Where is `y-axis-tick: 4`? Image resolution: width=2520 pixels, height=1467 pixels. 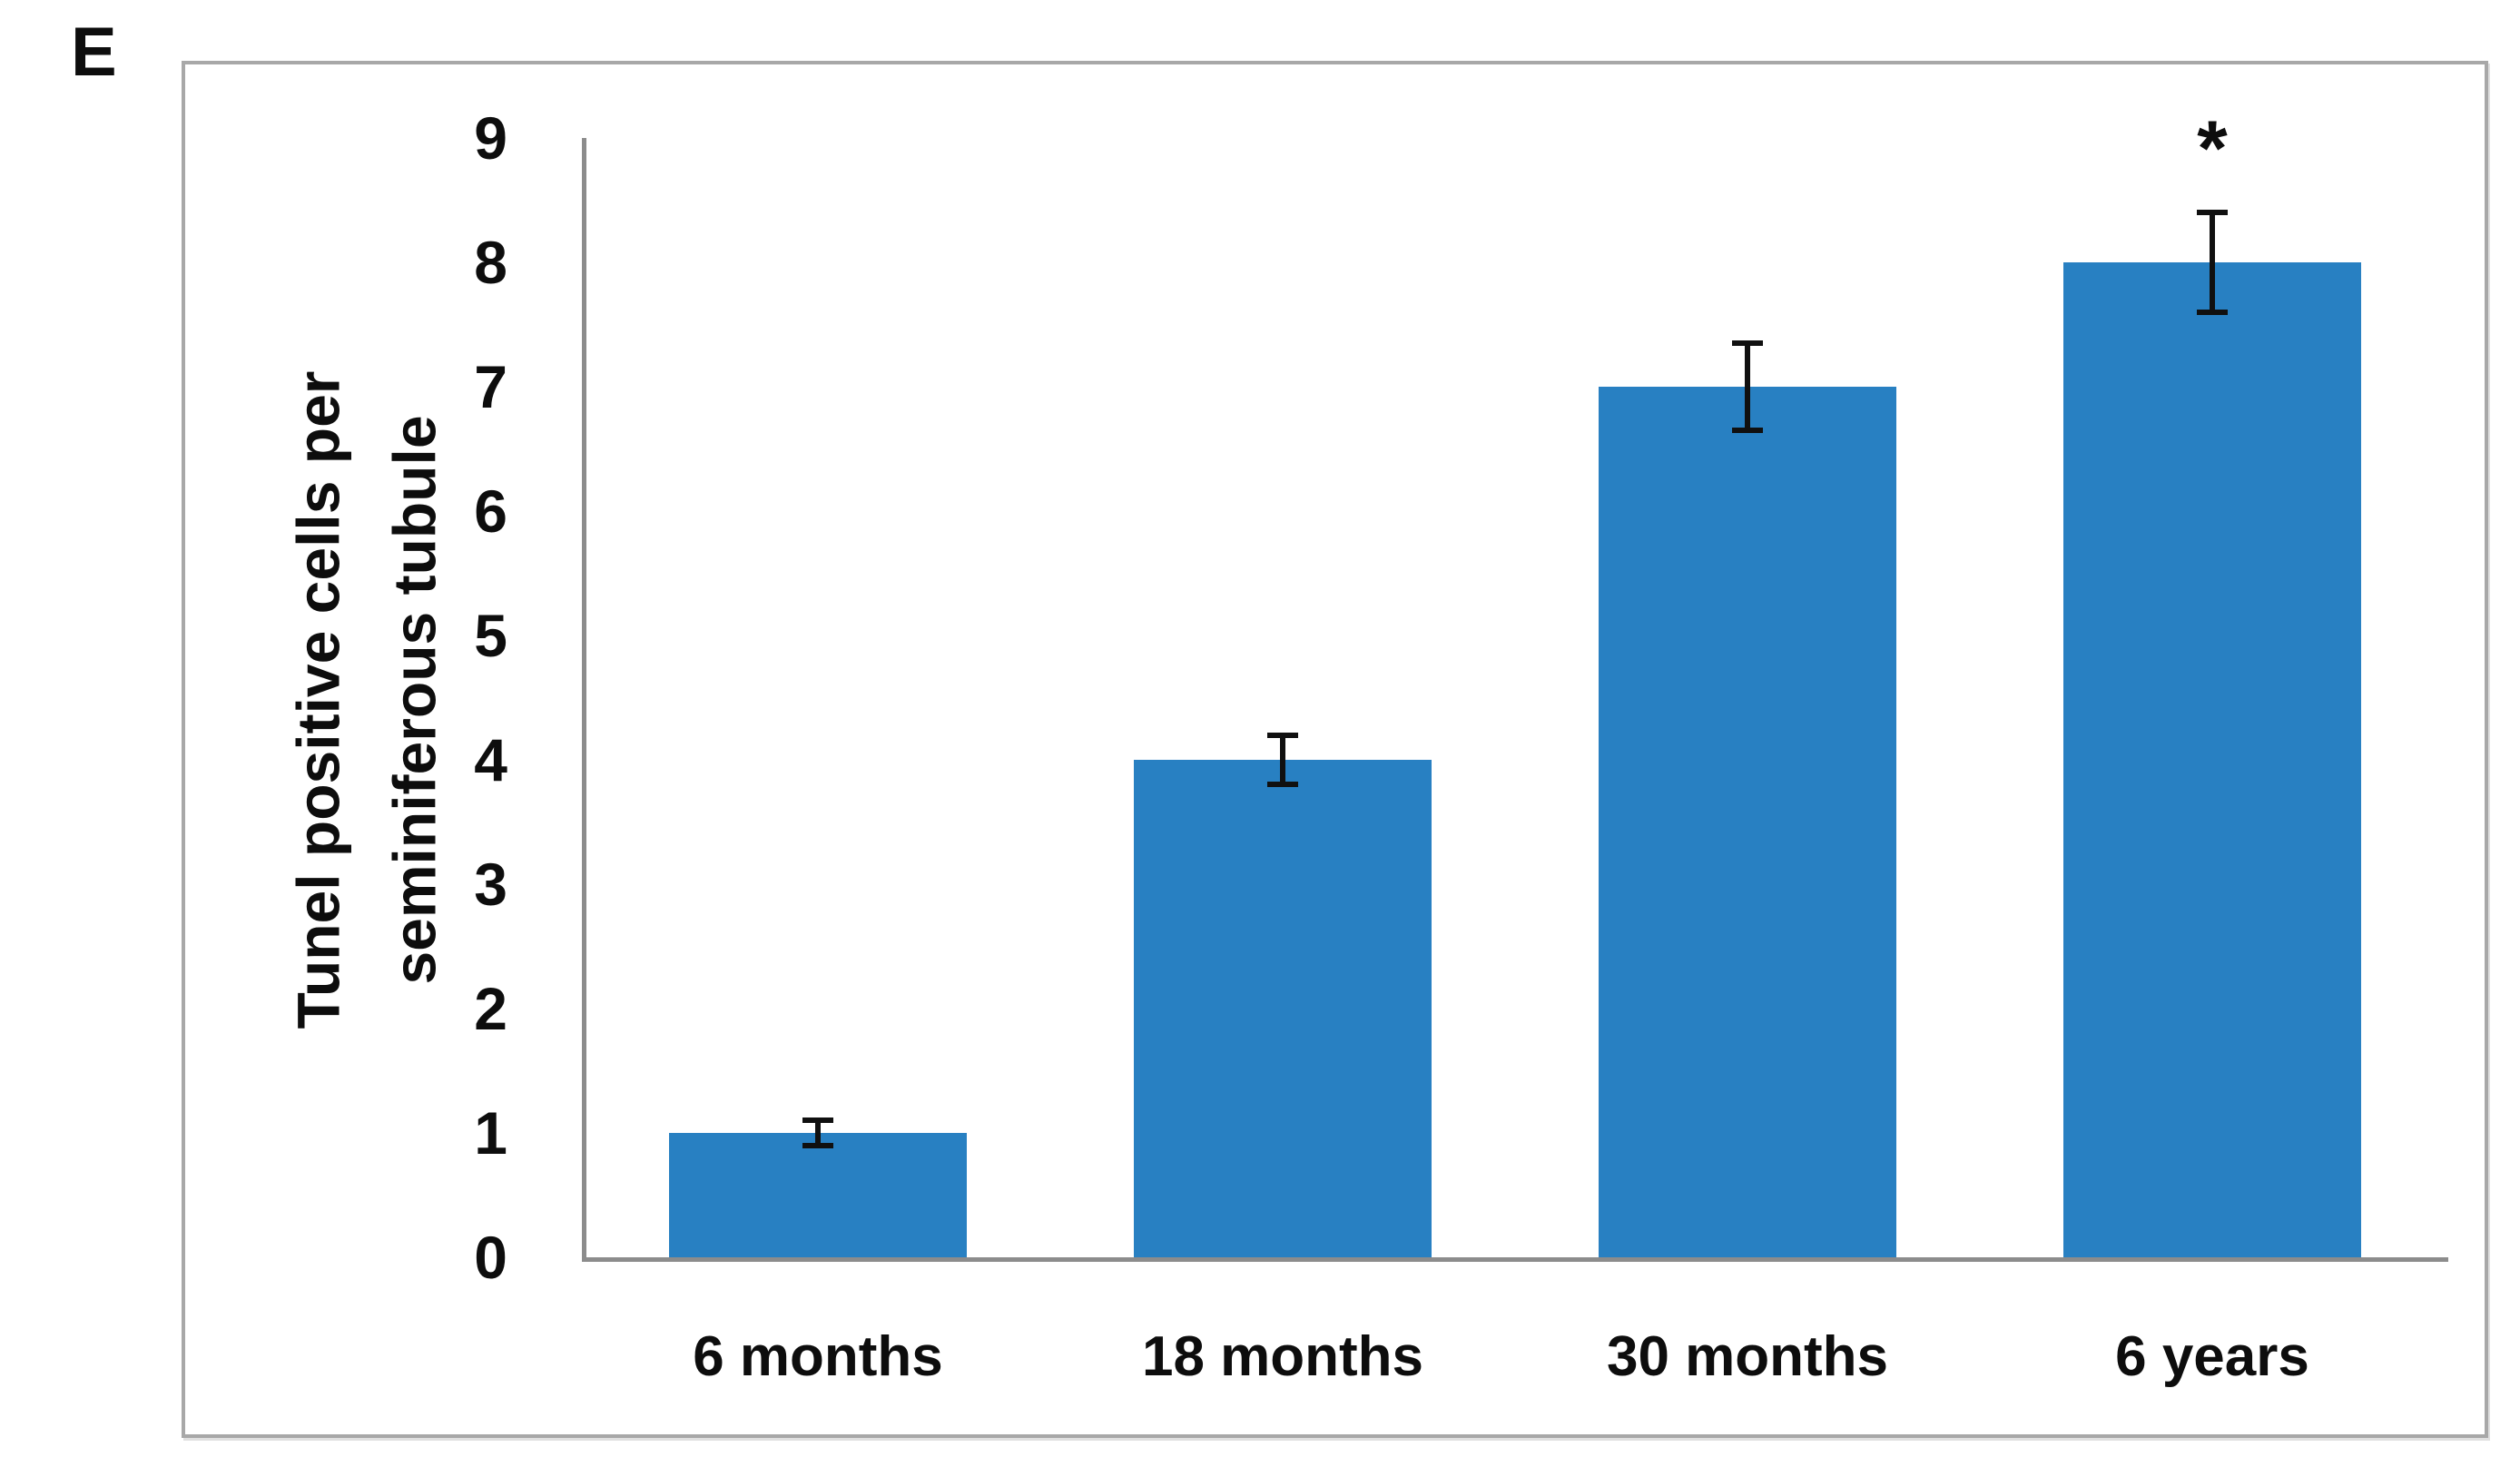
y-axis-tick: 4 is located at coordinates (490, 759).